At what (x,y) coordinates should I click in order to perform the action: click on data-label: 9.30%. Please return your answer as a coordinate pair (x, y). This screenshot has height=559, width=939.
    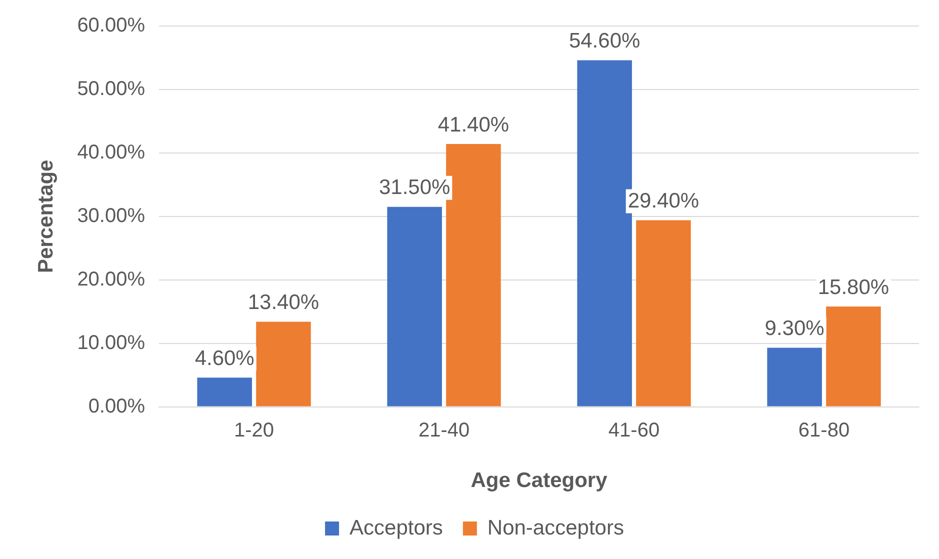
    Looking at the image, I should click on (794, 328).